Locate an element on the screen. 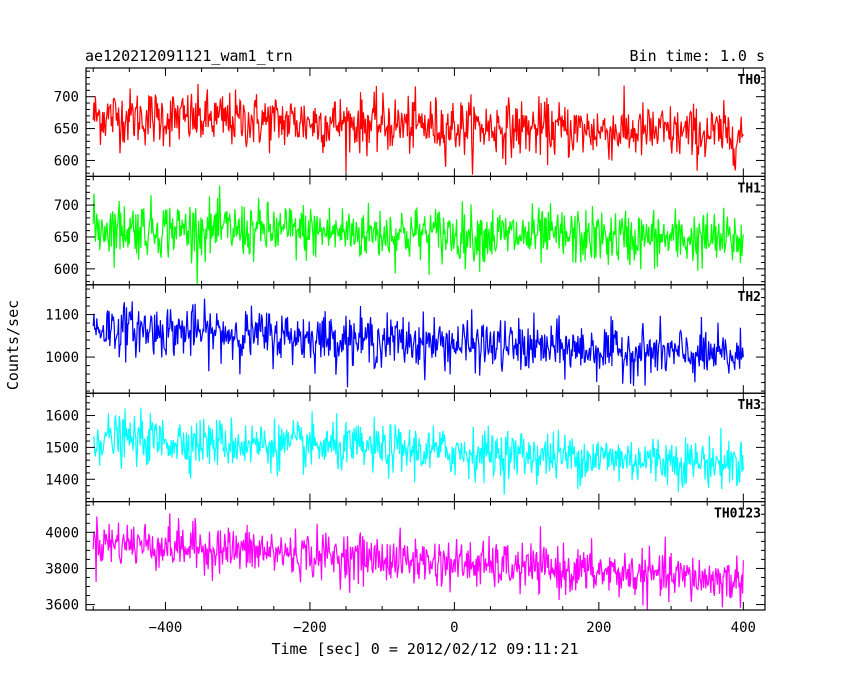  x-axis: −400 −200 0 200 400 is located at coordinates (452, 628).